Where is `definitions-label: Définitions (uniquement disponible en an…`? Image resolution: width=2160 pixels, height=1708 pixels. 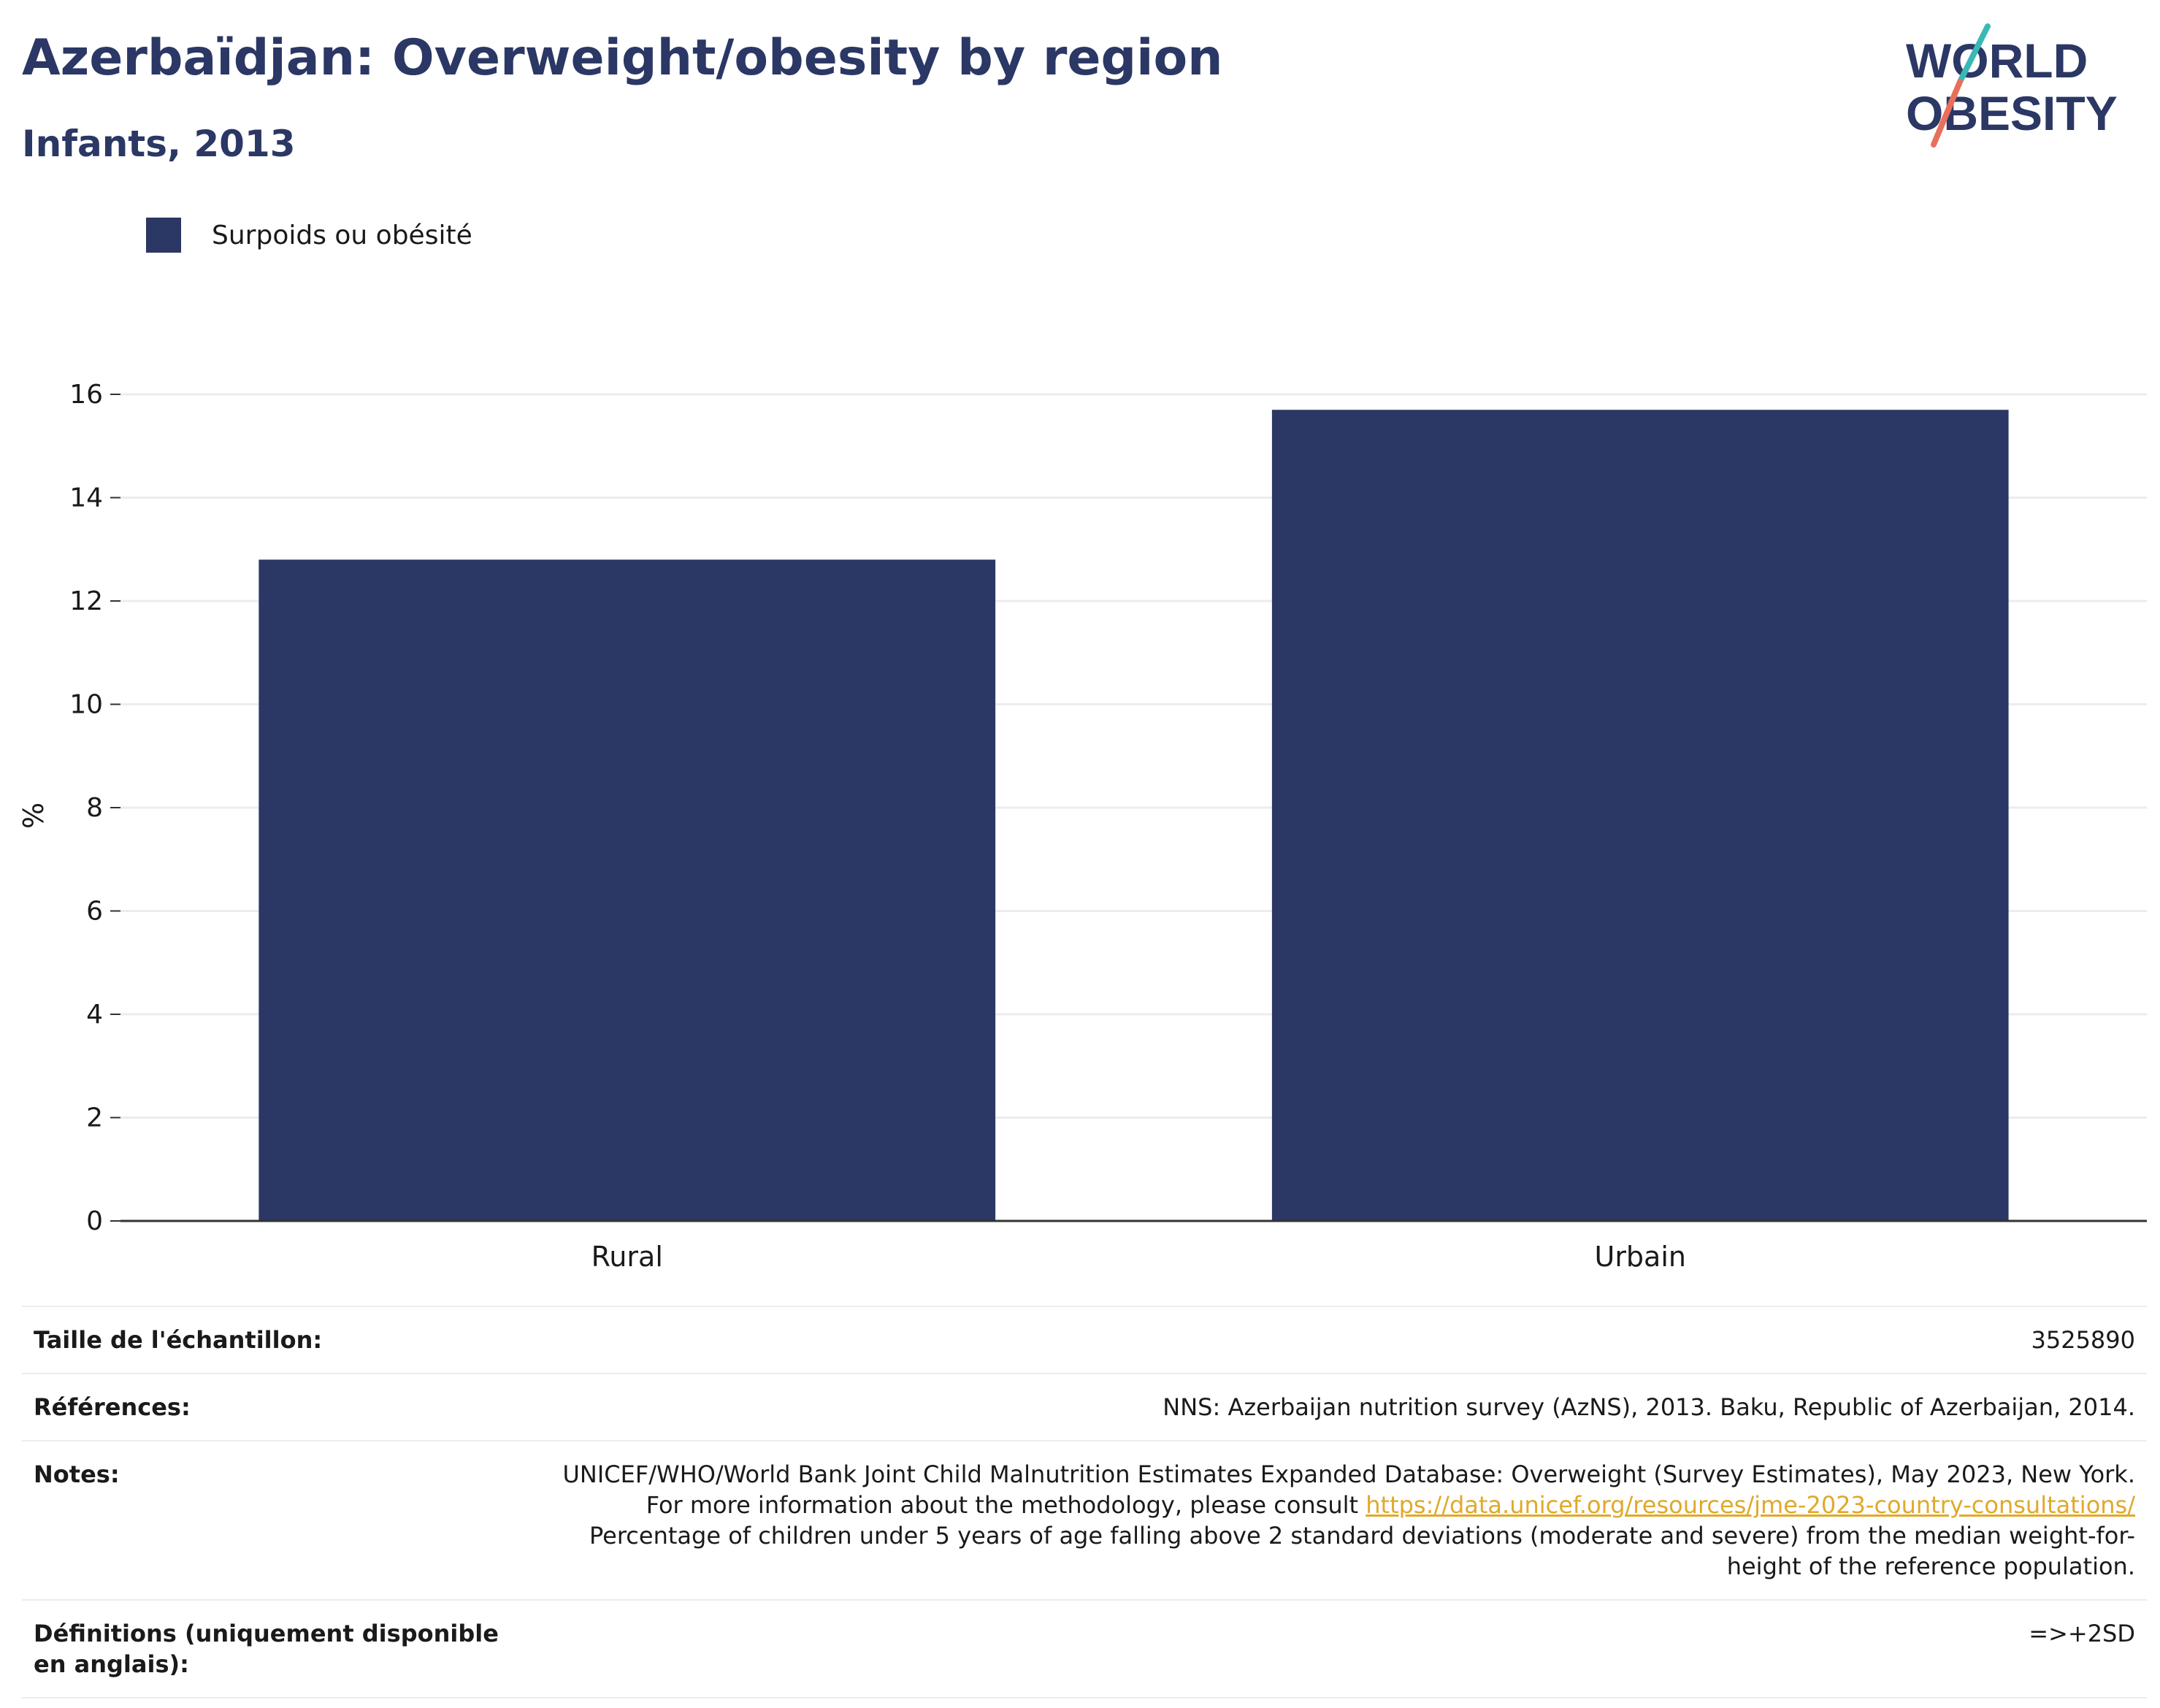
definitions-label: Définitions (uniquement disponible en an… is located at coordinates (267, 1649).